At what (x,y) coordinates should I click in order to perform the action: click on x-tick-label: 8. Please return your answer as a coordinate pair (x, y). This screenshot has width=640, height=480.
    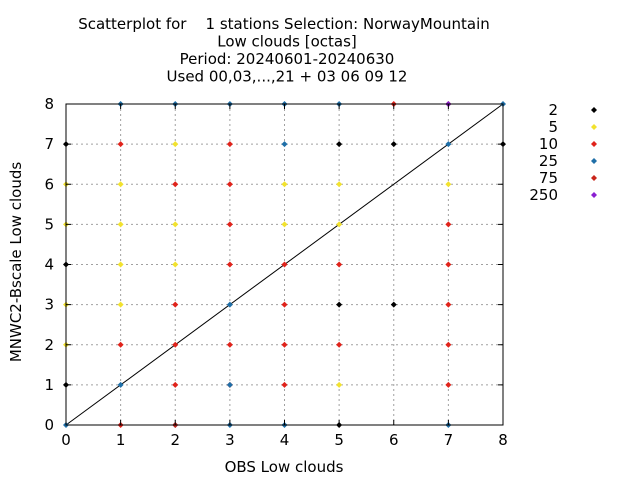
    Looking at the image, I should click on (503, 440).